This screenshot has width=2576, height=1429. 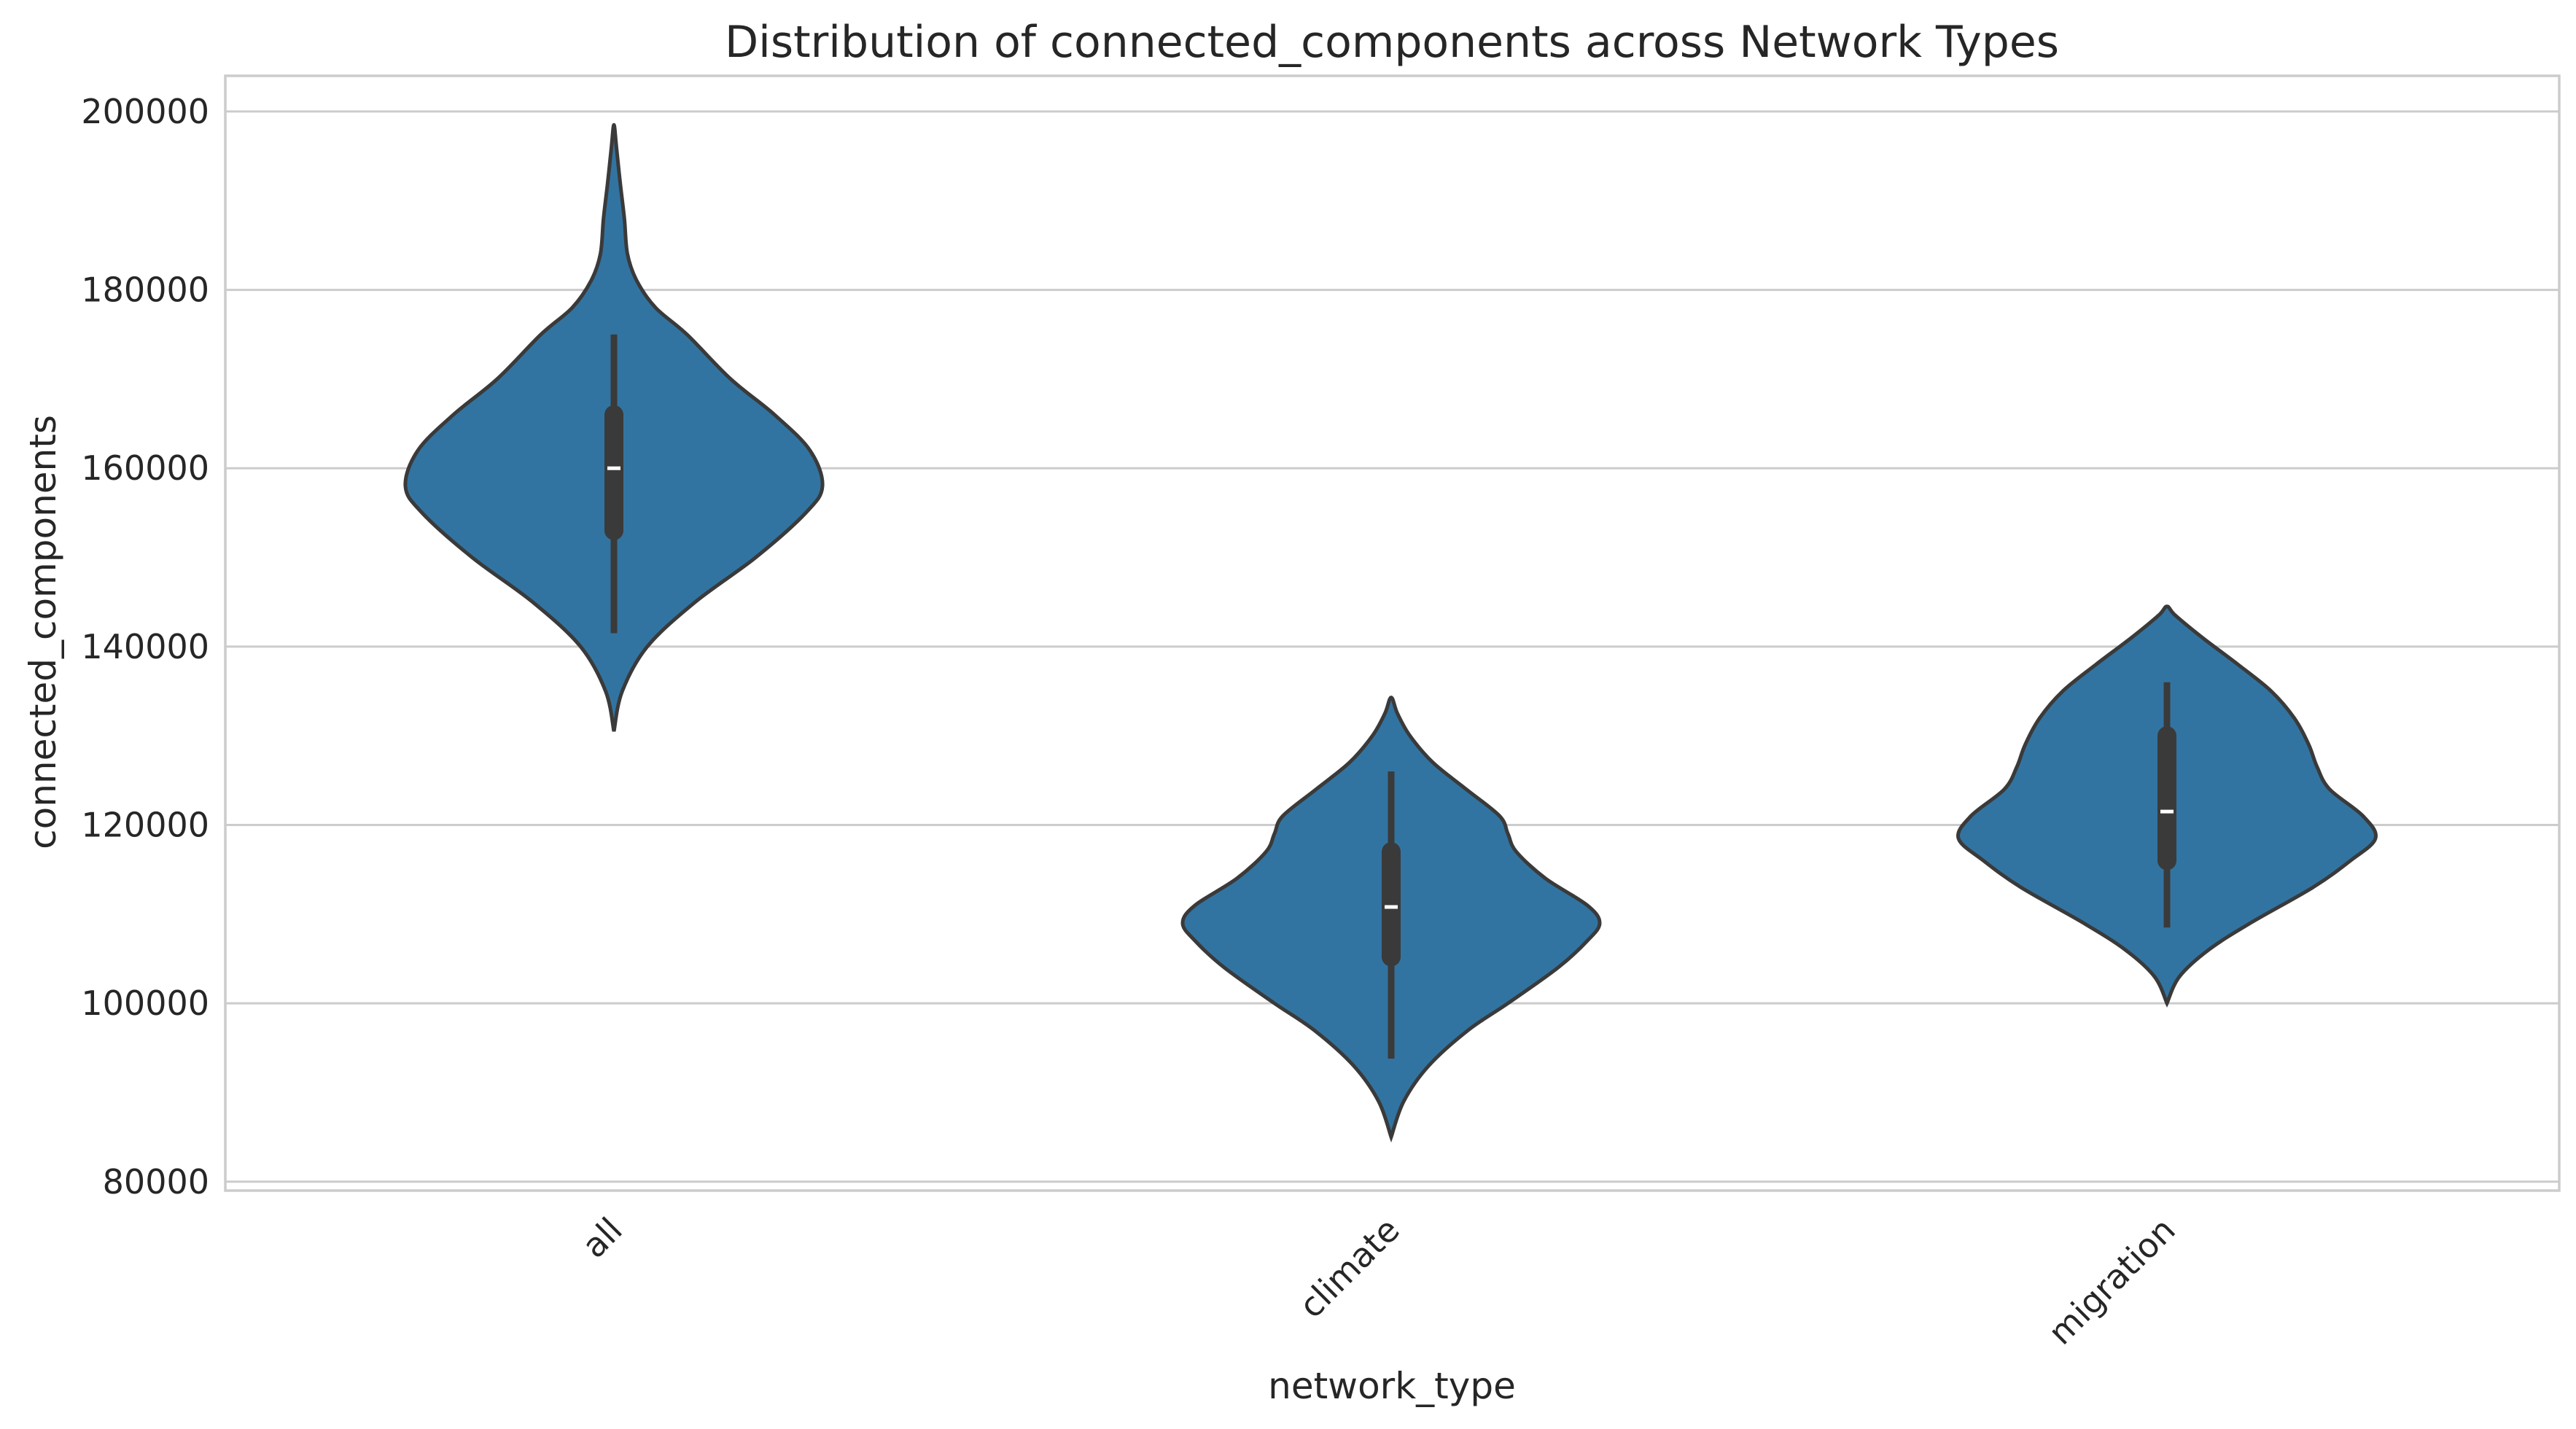 I want to click on x-axis-label: network_type, so click(x=1392, y=1386).